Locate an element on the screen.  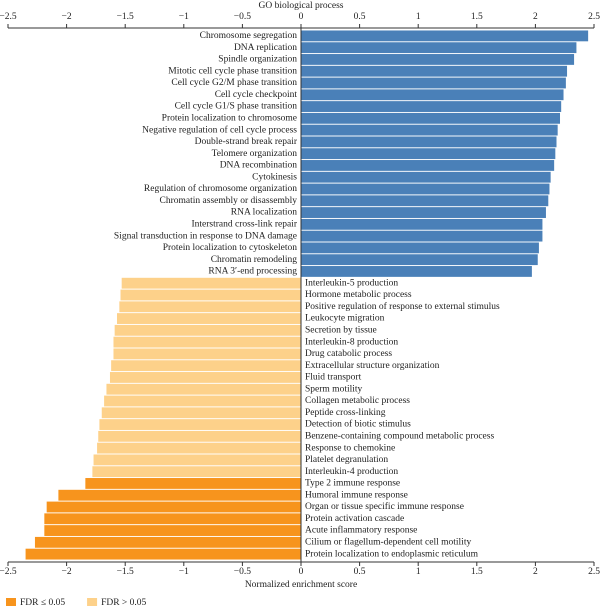
category-label: Humoral immune response is located at coordinates (356, 495).